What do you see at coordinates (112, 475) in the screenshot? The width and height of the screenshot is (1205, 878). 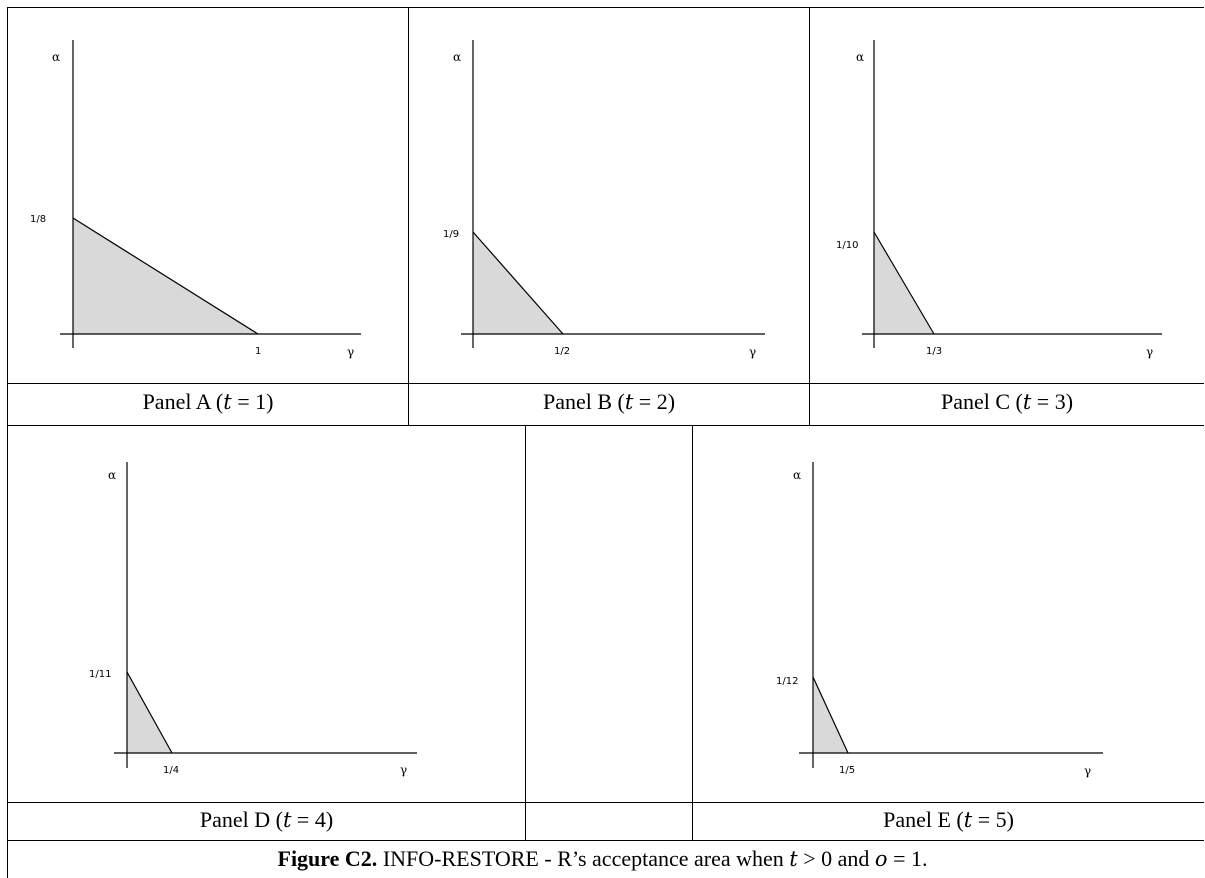 I see `panel-d-y-axis-label: α` at bounding box center [112, 475].